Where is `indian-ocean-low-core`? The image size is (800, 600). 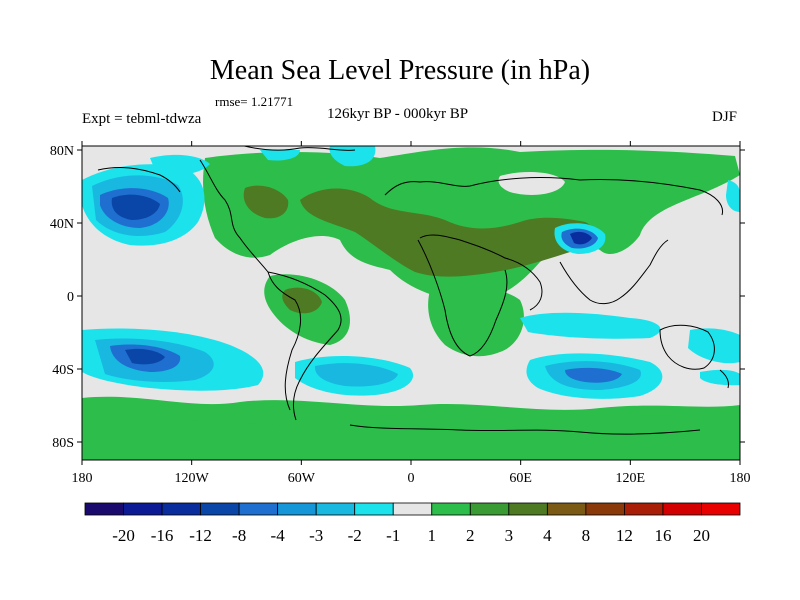
indian-ocean-low-core is located at coordinates (593, 375).